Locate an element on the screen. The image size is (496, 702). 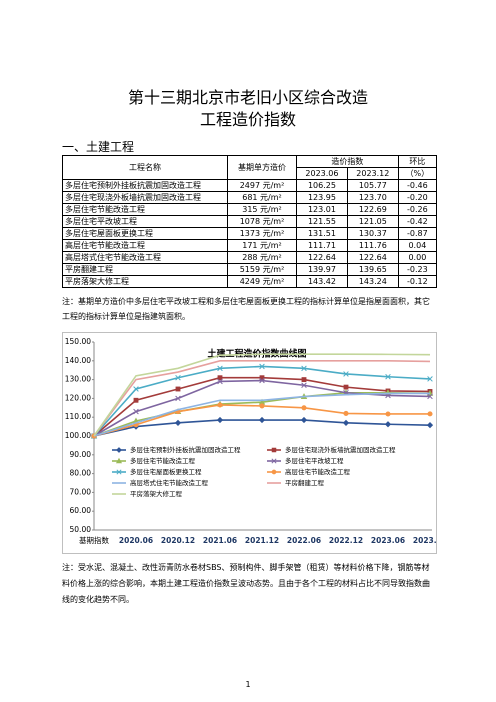
header-cell: 工程名称 is located at coordinates (145, 167).